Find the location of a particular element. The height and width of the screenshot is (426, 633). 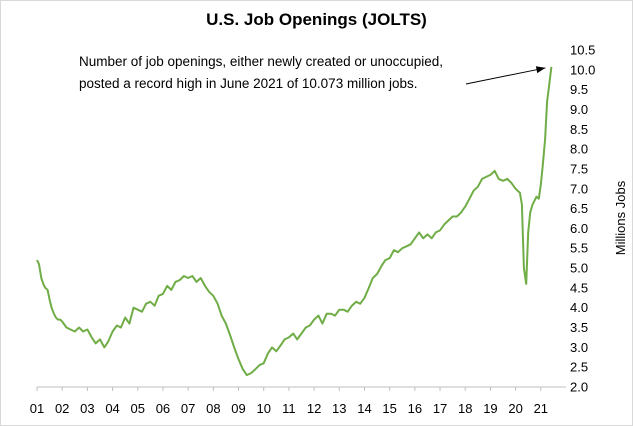

y-tick-label: 10.5 is located at coordinates (582, 50).